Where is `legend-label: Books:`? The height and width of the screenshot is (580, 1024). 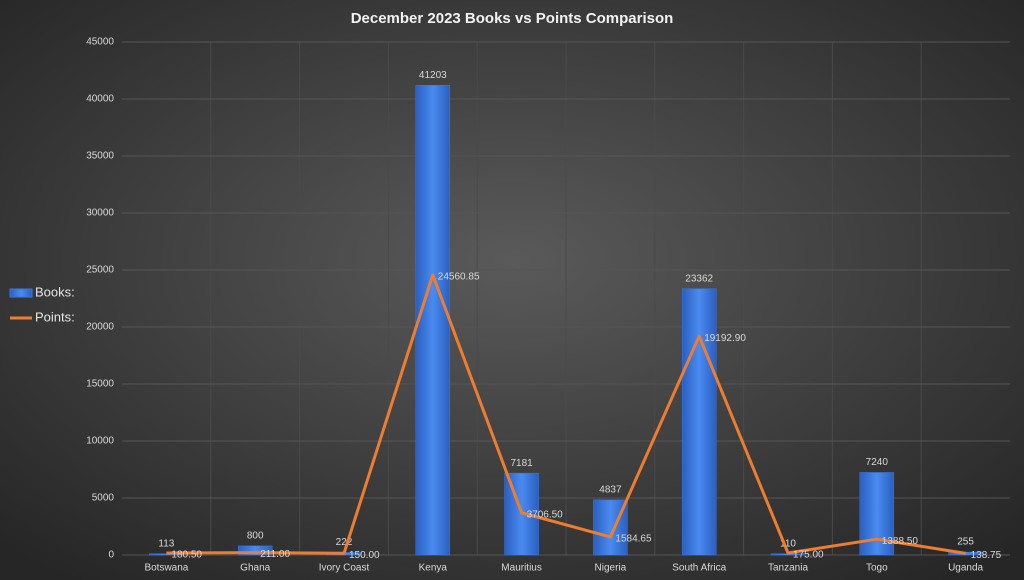 legend-label: Books: is located at coordinates (55, 291).